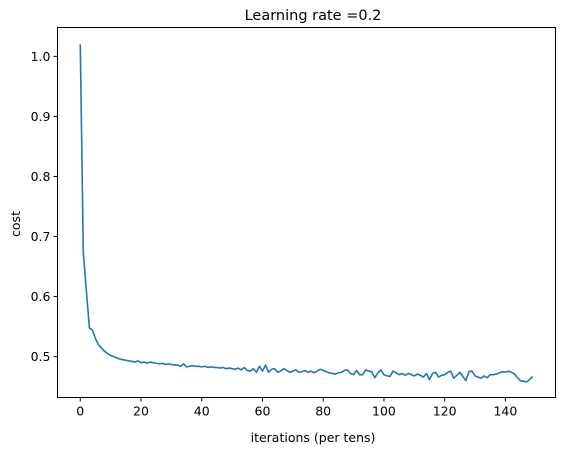 This screenshot has height=456, width=573. Describe the element at coordinates (384, 411) in the screenshot. I see `x-tick-label: 100` at that location.